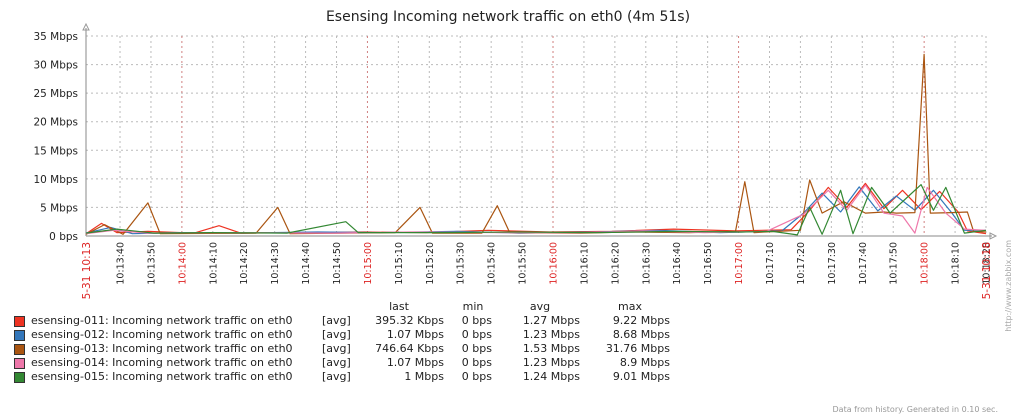 This screenshot has width=1016, height=418. Describe the element at coordinates (894, 263) in the screenshot. I see `x-tick-label: 10:17:50` at that location.